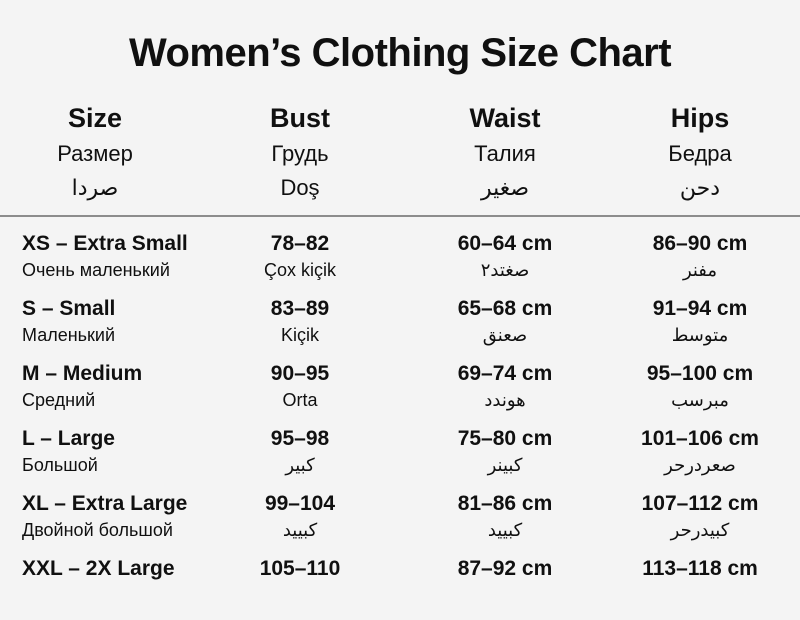 This screenshot has width=800, height=620. Describe the element at coordinates (505, 374) in the screenshot. I see `waist-value: 69–74 cm` at that location.